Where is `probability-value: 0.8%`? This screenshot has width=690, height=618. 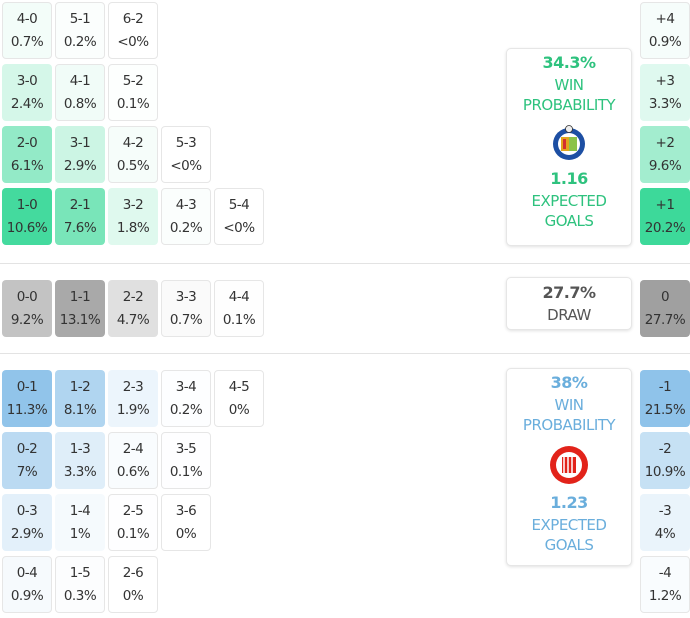 probability-value: 0.8% is located at coordinates (80, 103).